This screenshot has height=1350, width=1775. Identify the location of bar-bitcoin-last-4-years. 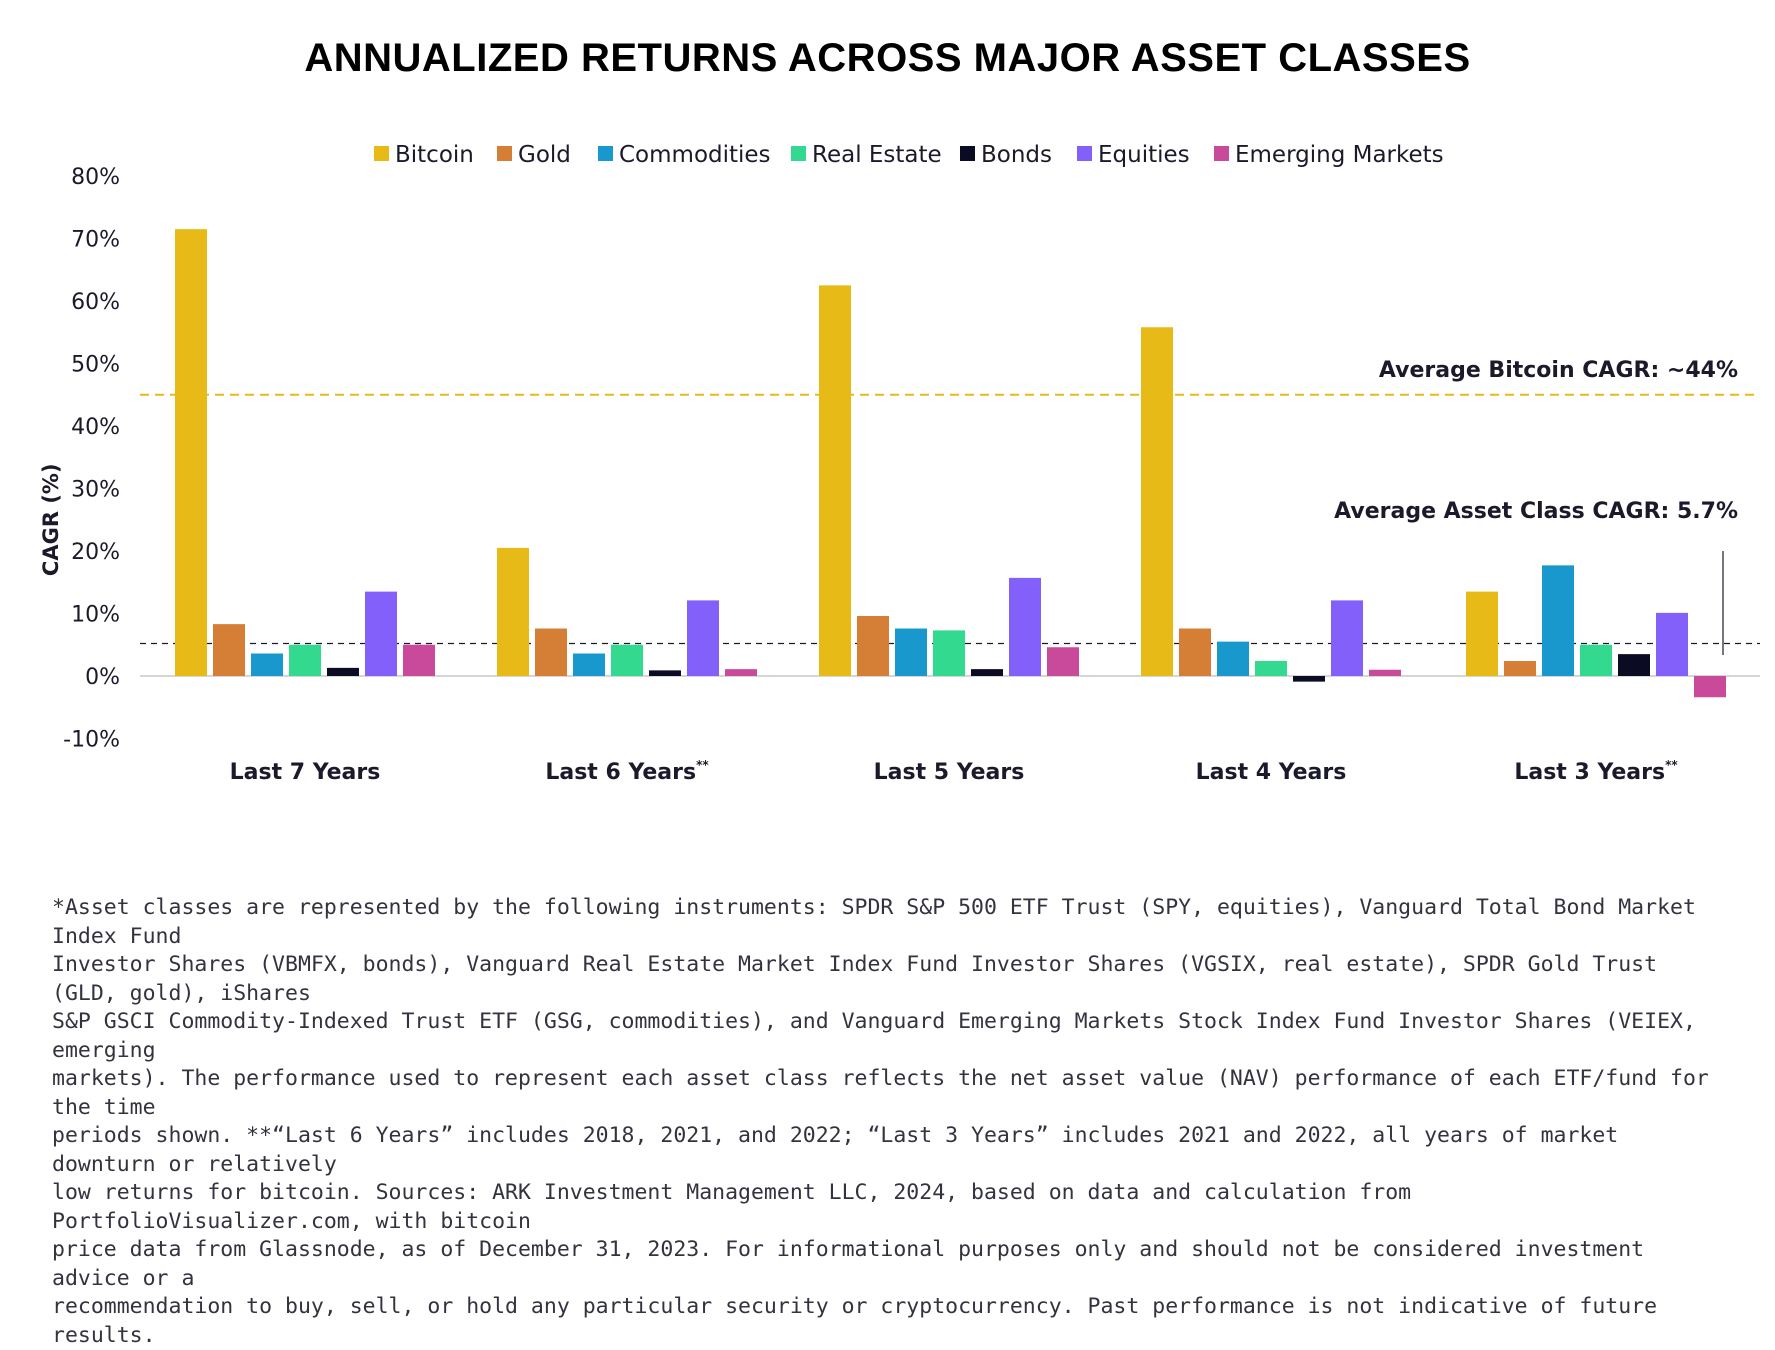
(1157, 501).